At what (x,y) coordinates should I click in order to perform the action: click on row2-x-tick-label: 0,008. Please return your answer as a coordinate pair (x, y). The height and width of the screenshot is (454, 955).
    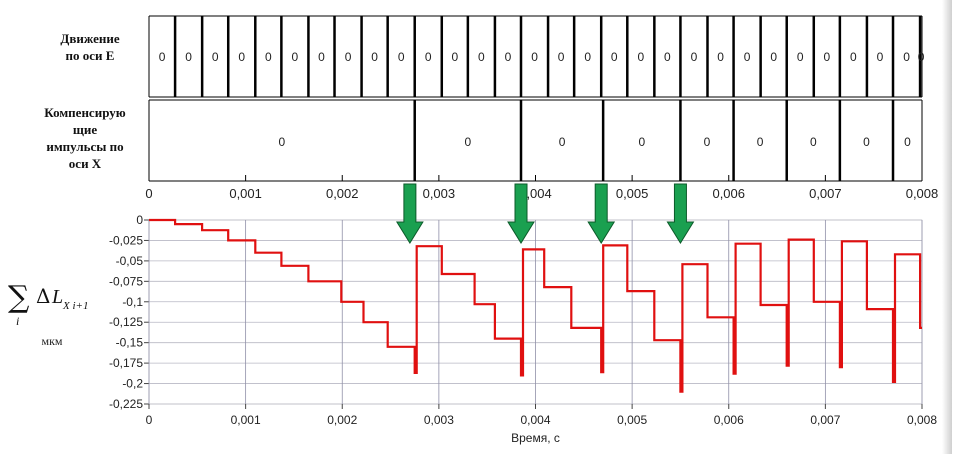
    Looking at the image, I should click on (922, 193).